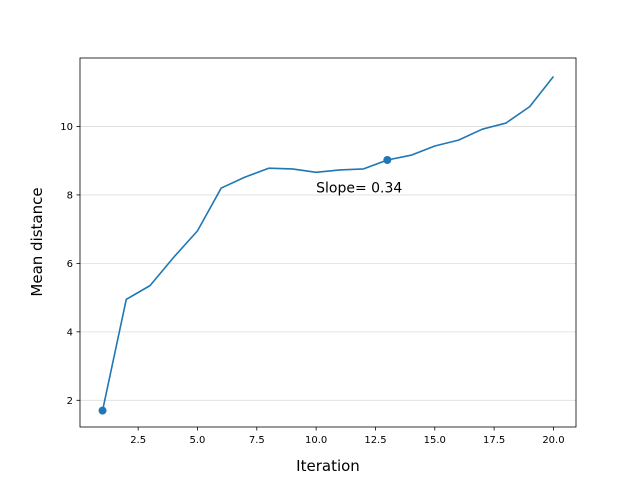  I want to click on x-tick-label: 5.0, so click(198, 440).